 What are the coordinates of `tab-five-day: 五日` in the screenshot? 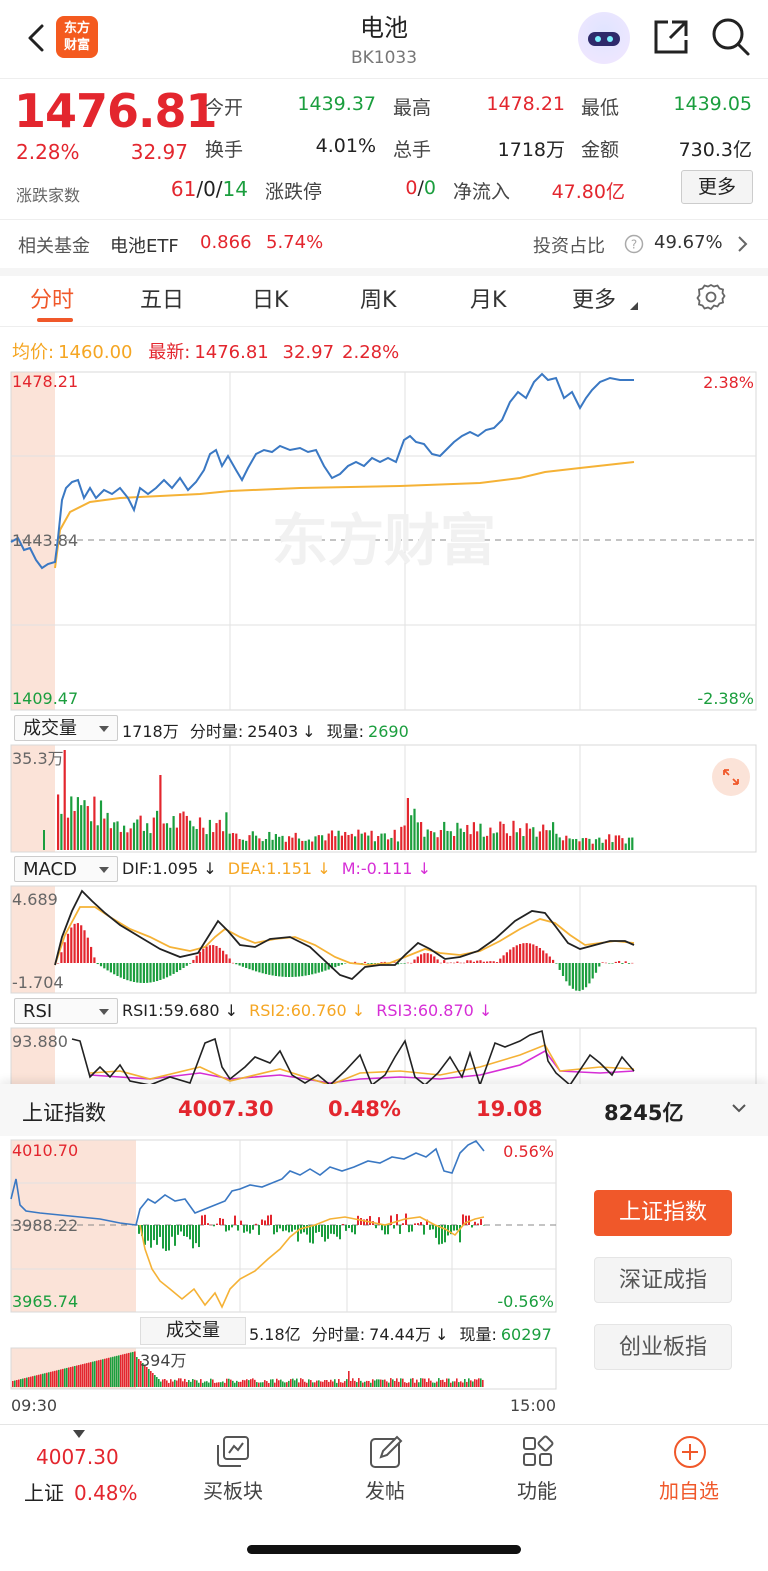 It's located at (162, 300).